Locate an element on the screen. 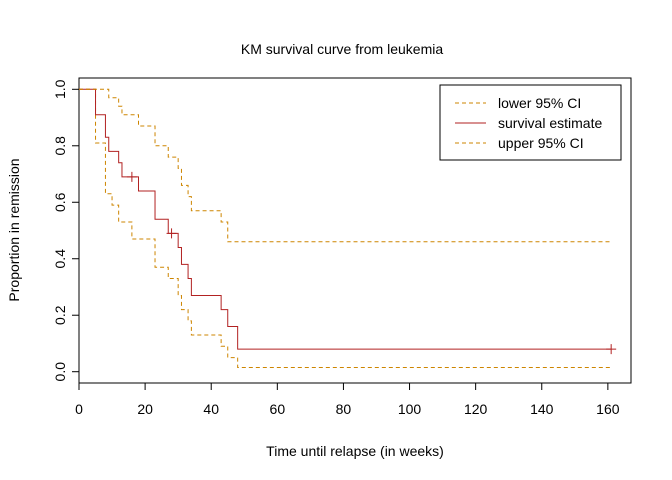 This screenshot has height=480, width=672. legend-box is located at coordinates (530, 122).